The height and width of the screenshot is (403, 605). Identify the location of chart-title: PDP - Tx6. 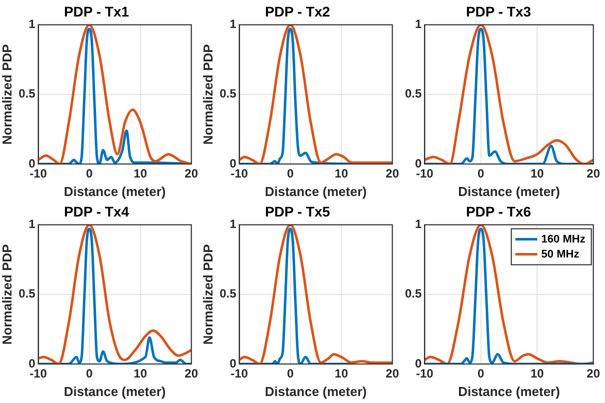
(499, 211).